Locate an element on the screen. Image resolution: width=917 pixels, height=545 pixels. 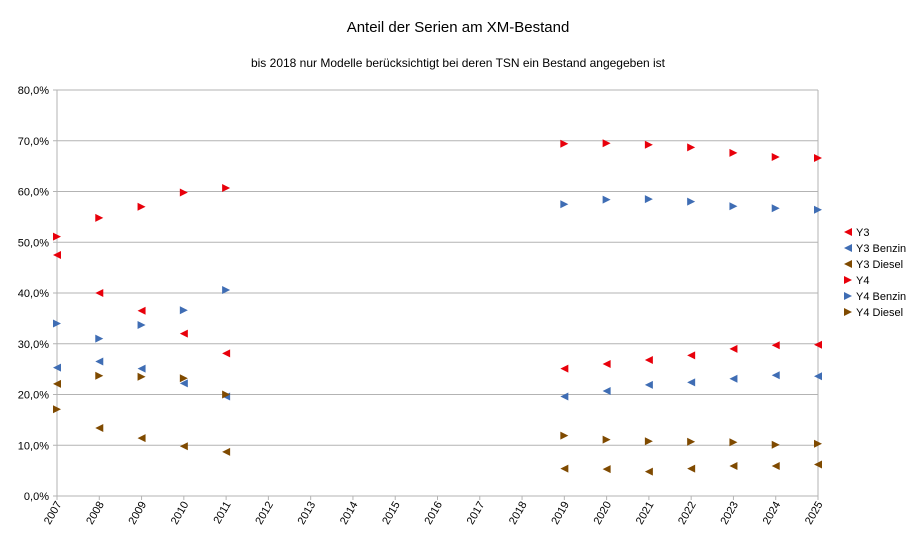
x-tick-label: 2007 is located at coordinates (53, 513).